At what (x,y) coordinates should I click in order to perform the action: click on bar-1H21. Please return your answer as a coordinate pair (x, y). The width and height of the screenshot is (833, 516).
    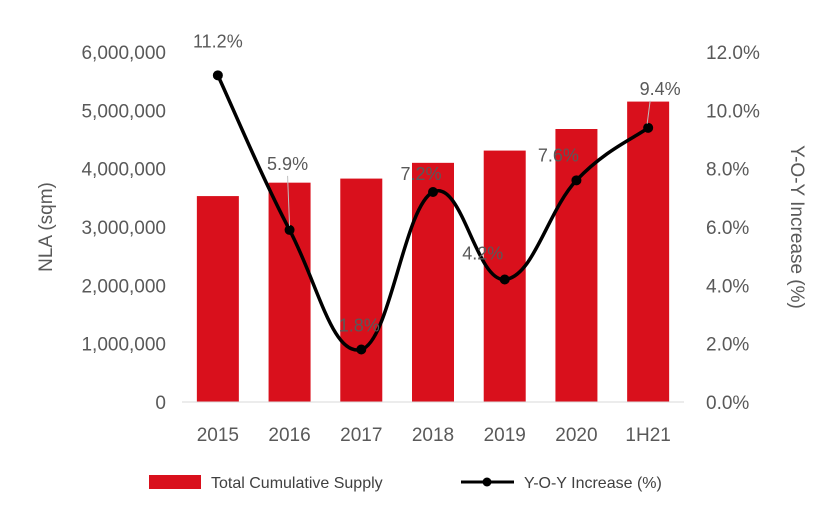
    Looking at the image, I should click on (648, 251).